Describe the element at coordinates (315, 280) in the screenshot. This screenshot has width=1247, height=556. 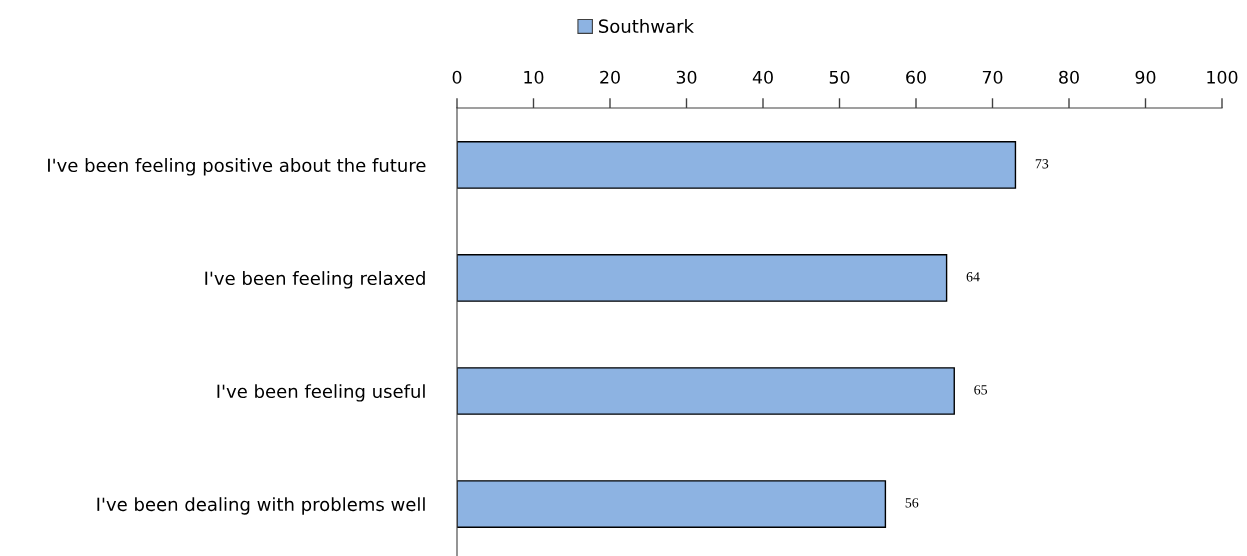
I see `y-tick-label: I've been feeling relaxed` at that location.